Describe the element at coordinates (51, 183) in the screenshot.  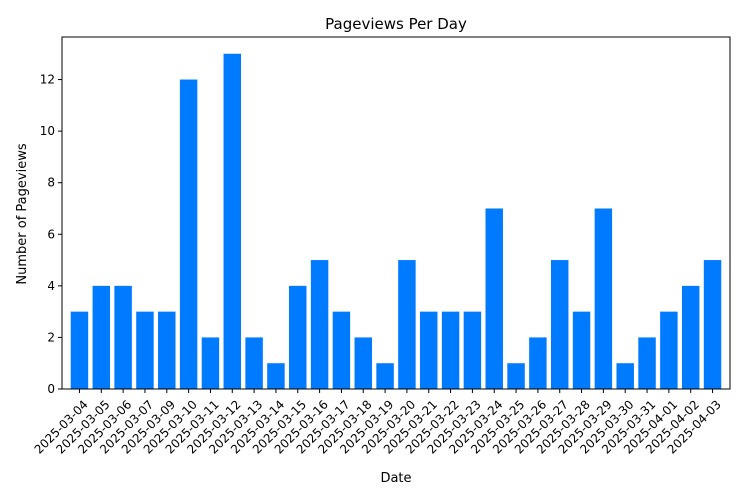
I see `y-tick-label: 8` at that location.